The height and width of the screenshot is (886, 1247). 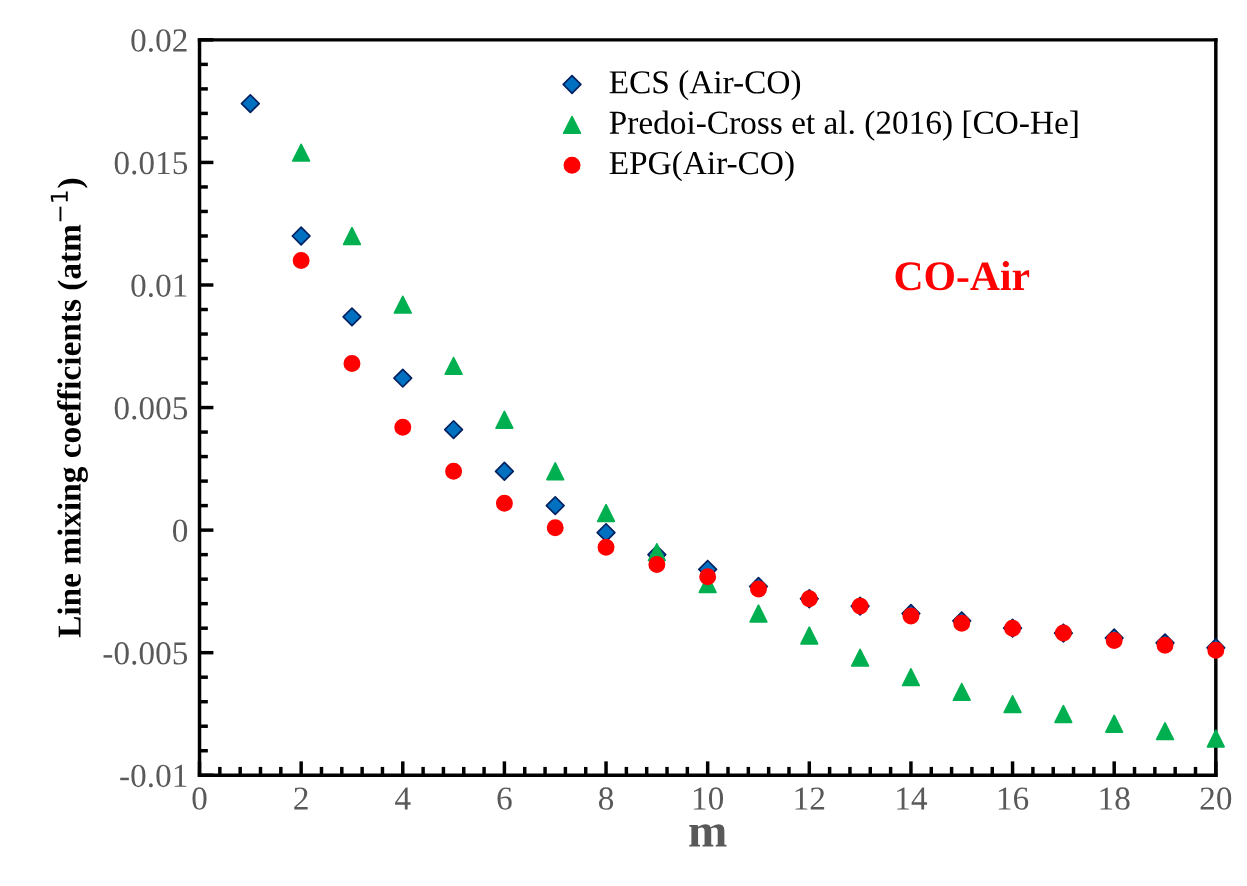 What do you see at coordinates (843, 125) in the screenshot?
I see `legend-label: Predoi-Cross et al. (2016) [CO-He]` at bounding box center [843, 125].